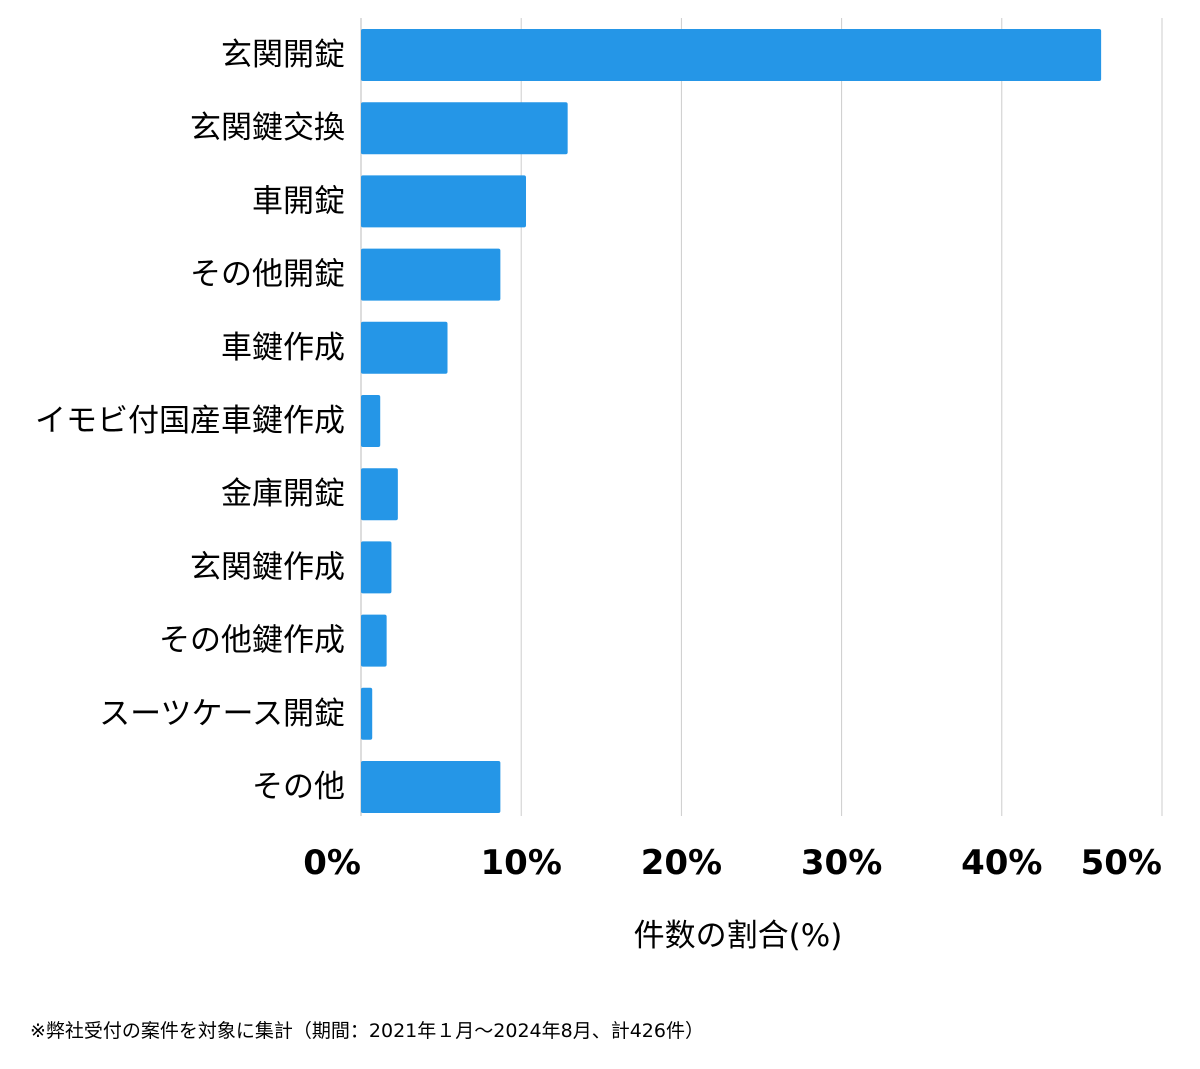 Image resolution: width=1200 pixels, height=1069 pixels. What do you see at coordinates (298, 787) in the screenshot?
I see `category-label: その他` at bounding box center [298, 787].